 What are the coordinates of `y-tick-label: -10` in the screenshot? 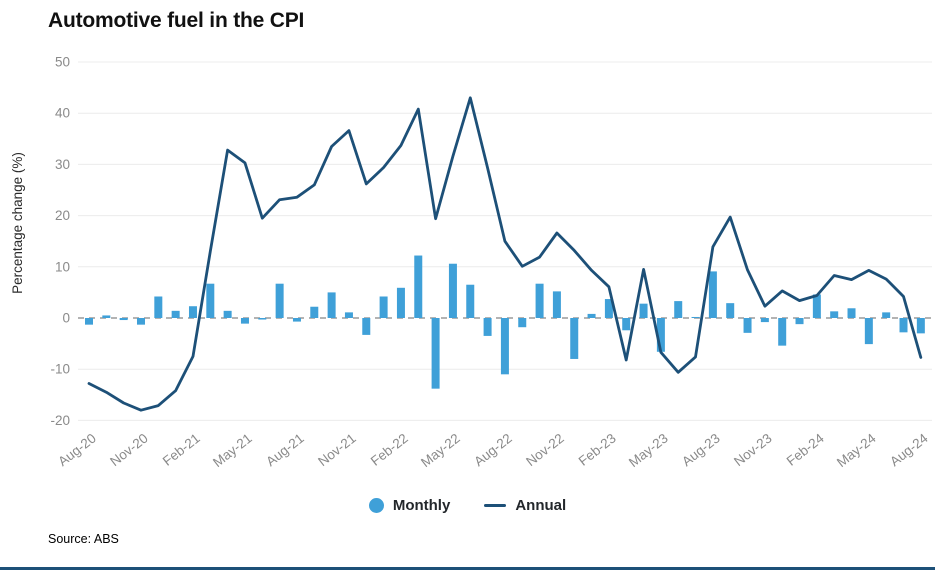 It's located at (60, 369).